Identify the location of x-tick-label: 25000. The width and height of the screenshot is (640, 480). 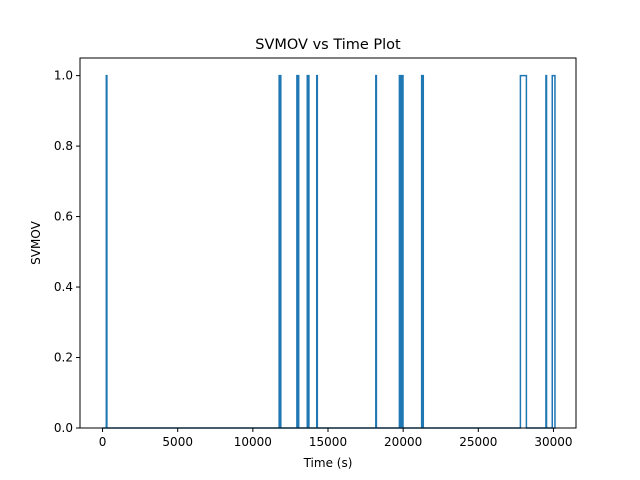
(478, 442).